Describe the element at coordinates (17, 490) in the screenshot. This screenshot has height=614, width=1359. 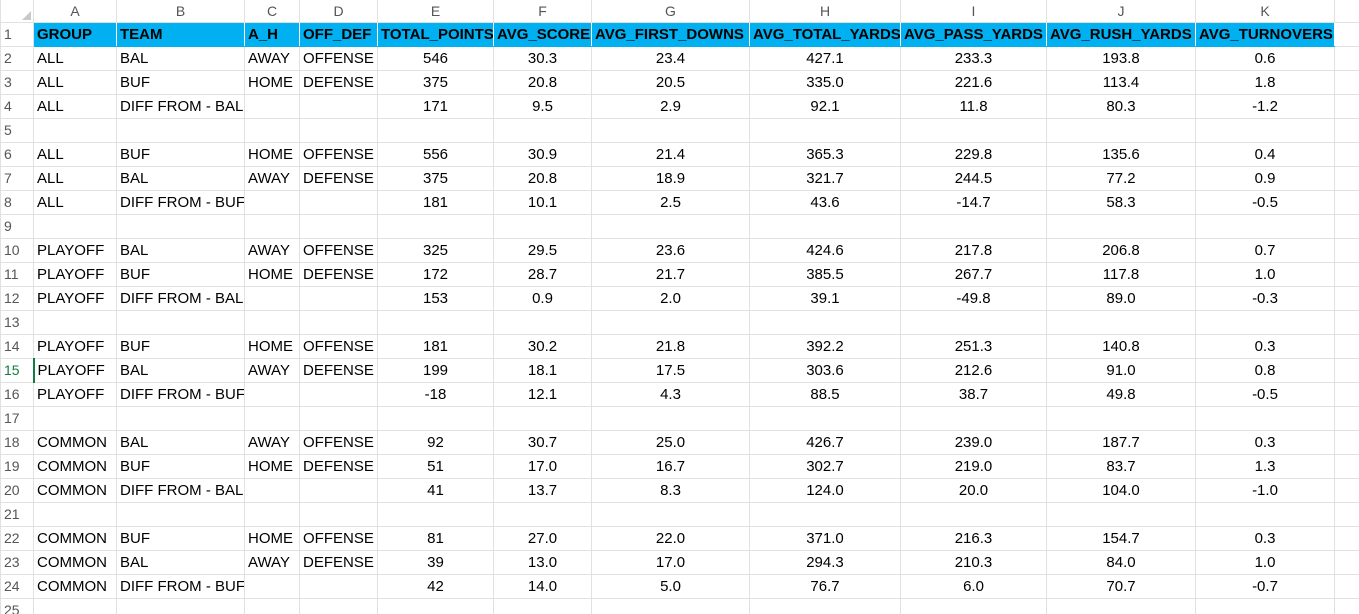
I see `row-number: 20` at that location.